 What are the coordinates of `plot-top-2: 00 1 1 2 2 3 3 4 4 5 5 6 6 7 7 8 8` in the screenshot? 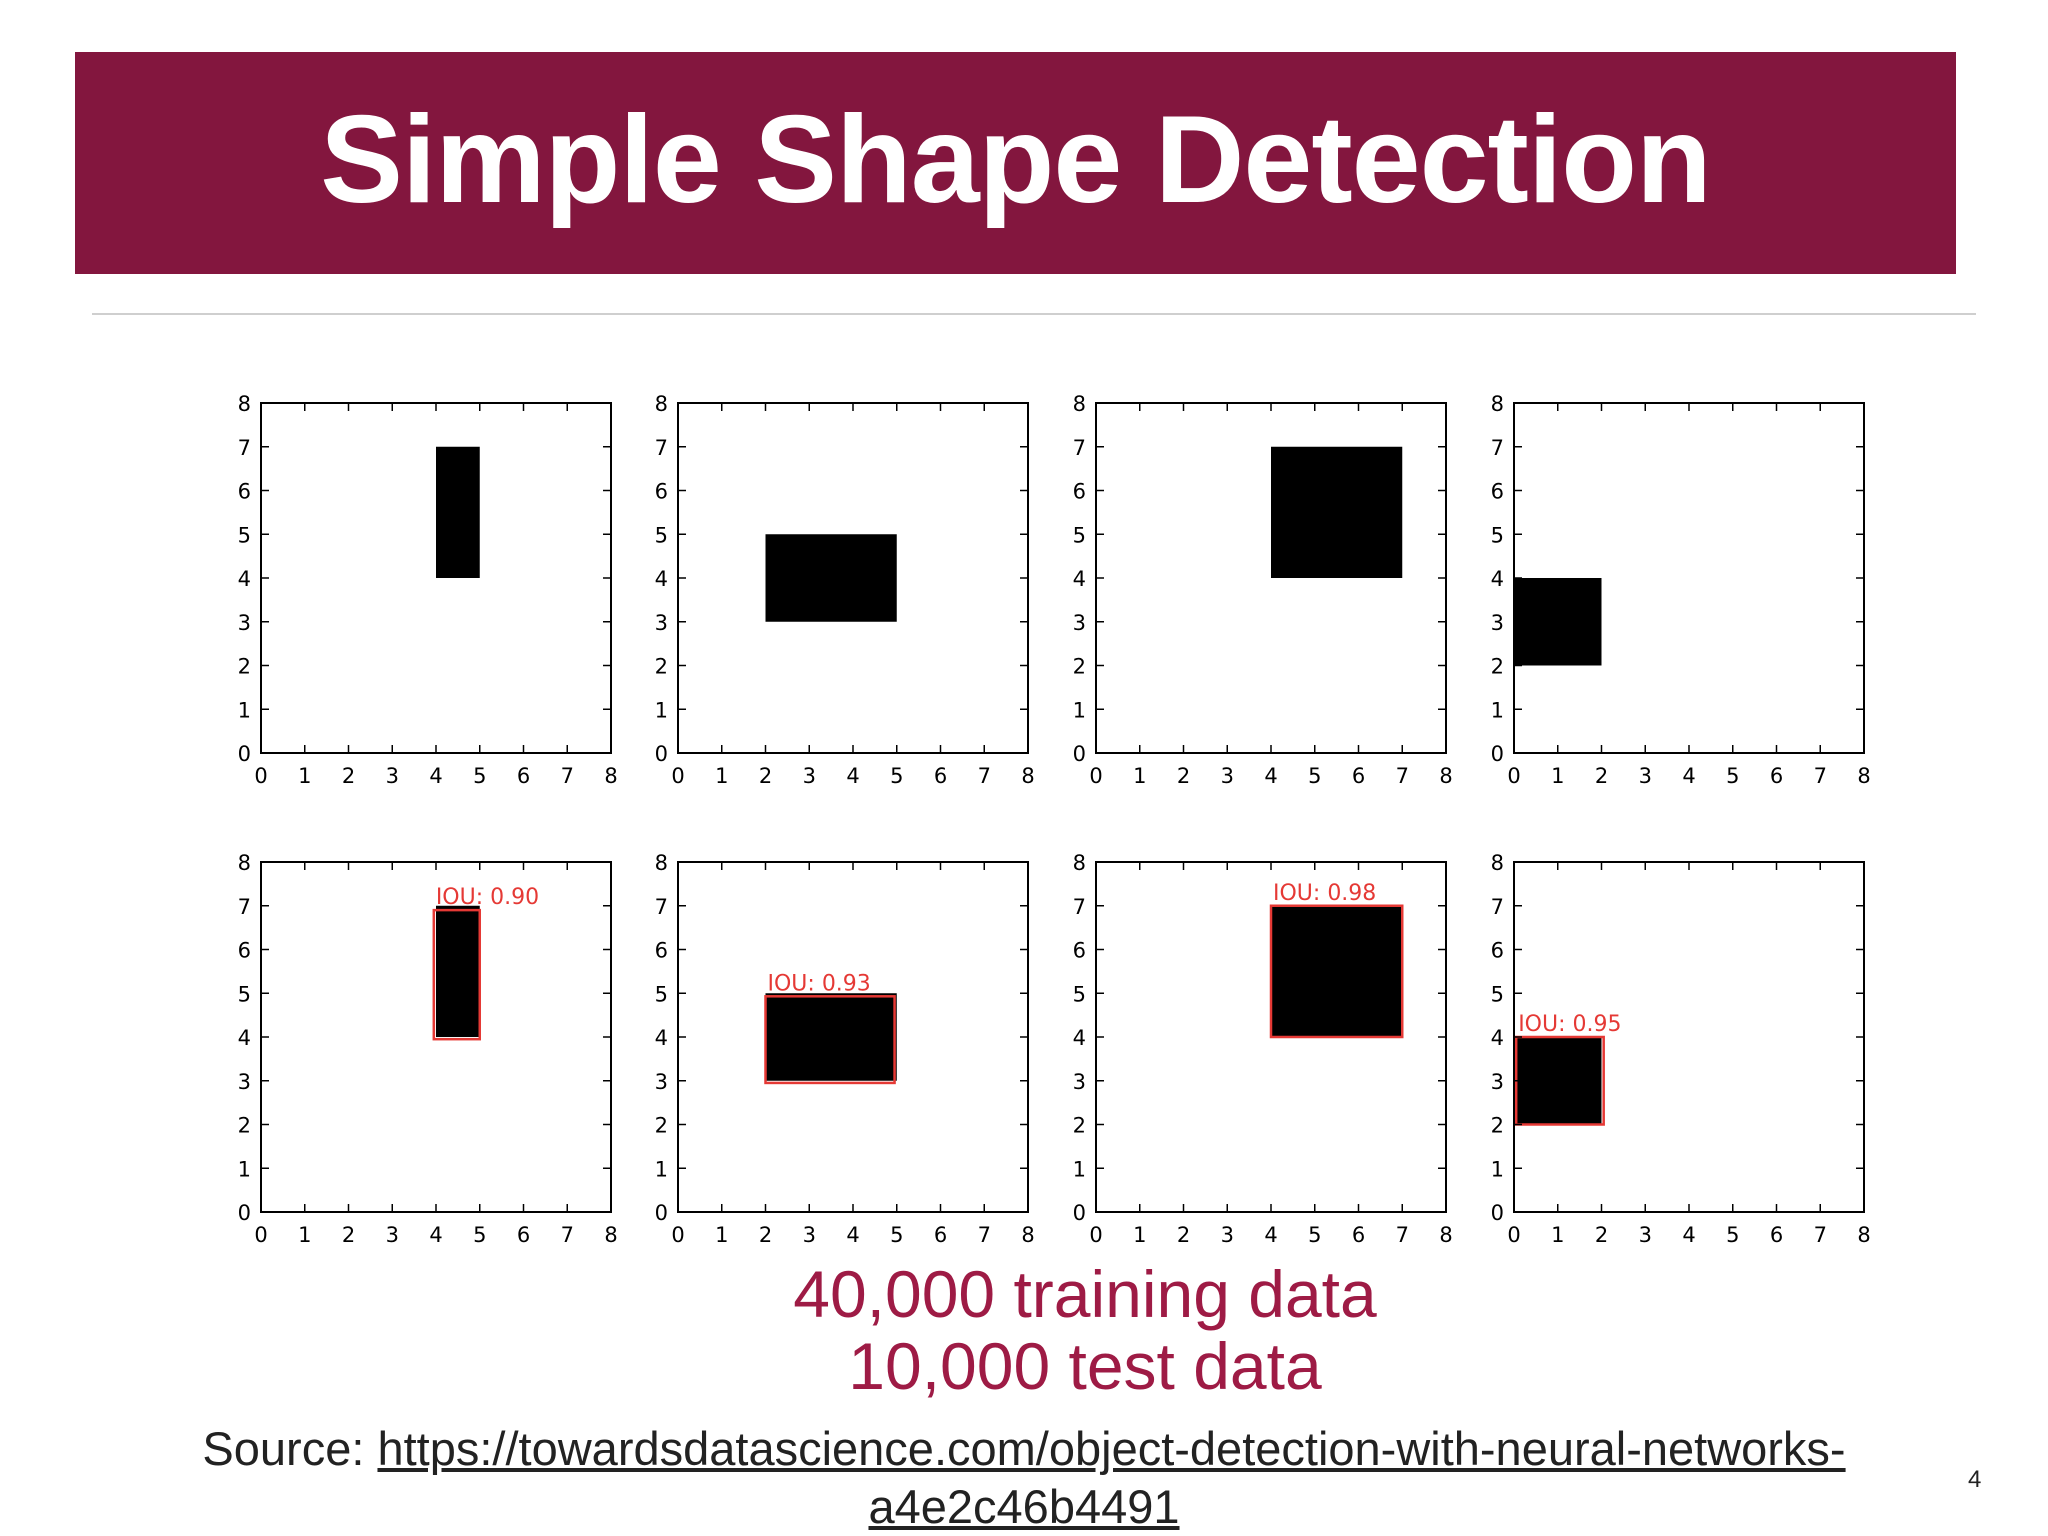 It's located at (845, 590).